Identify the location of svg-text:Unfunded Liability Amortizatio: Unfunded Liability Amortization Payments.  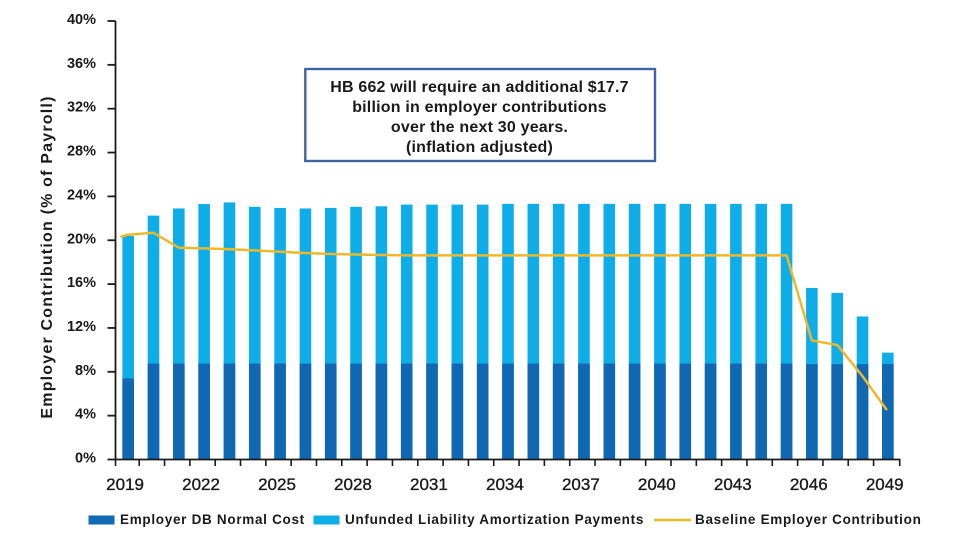
(494, 519).